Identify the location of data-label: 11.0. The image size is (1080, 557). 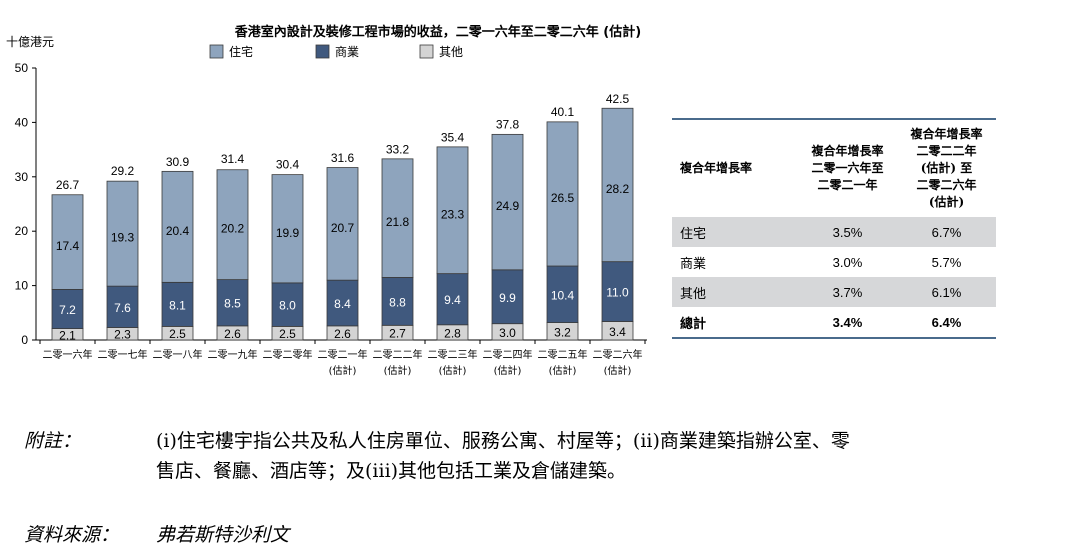
(617, 293).